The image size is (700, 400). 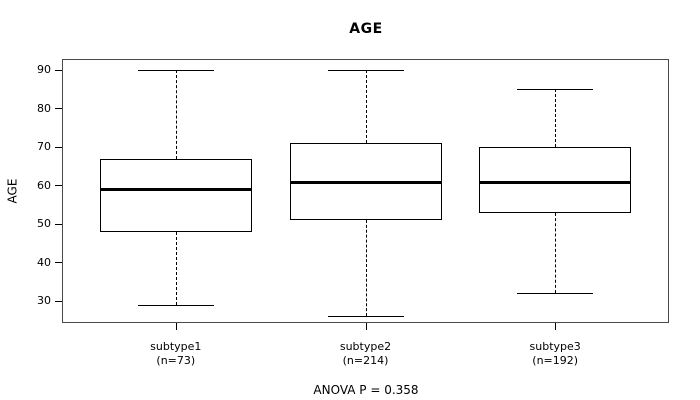 What do you see at coordinates (44, 185) in the screenshot?
I see `y-axis-tick-label: 60` at bounding box center [44, 185].